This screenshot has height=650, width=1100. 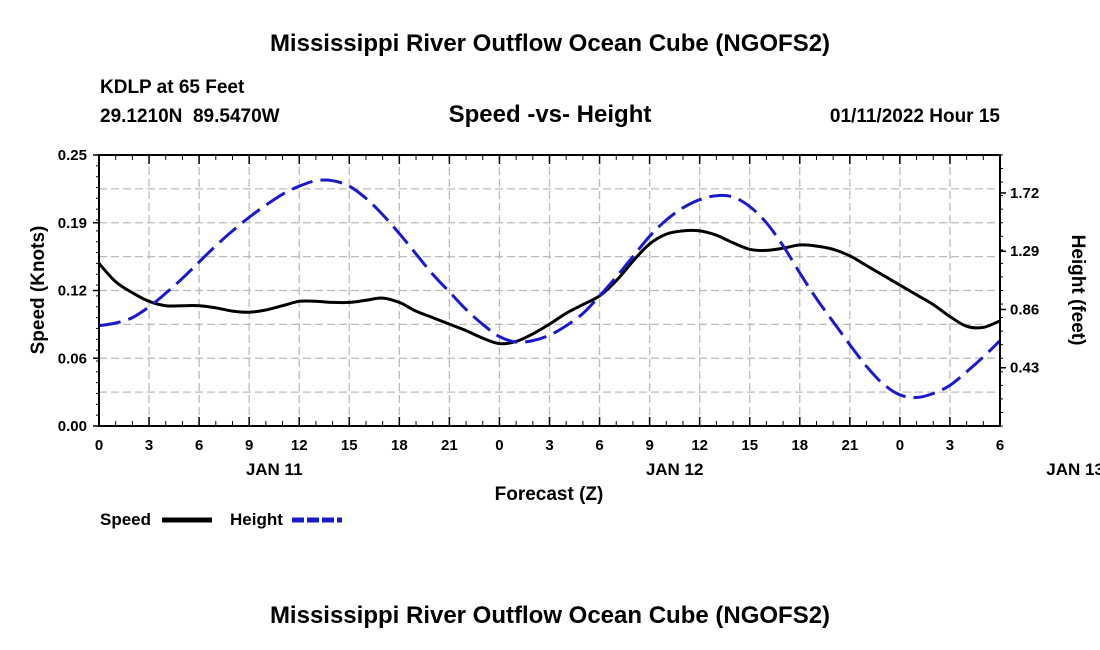 What do you see at coordinates (1024, 368) in the screenshot?
I see `y2-tick-label: 0.43` at bounding box center [1024, 368].